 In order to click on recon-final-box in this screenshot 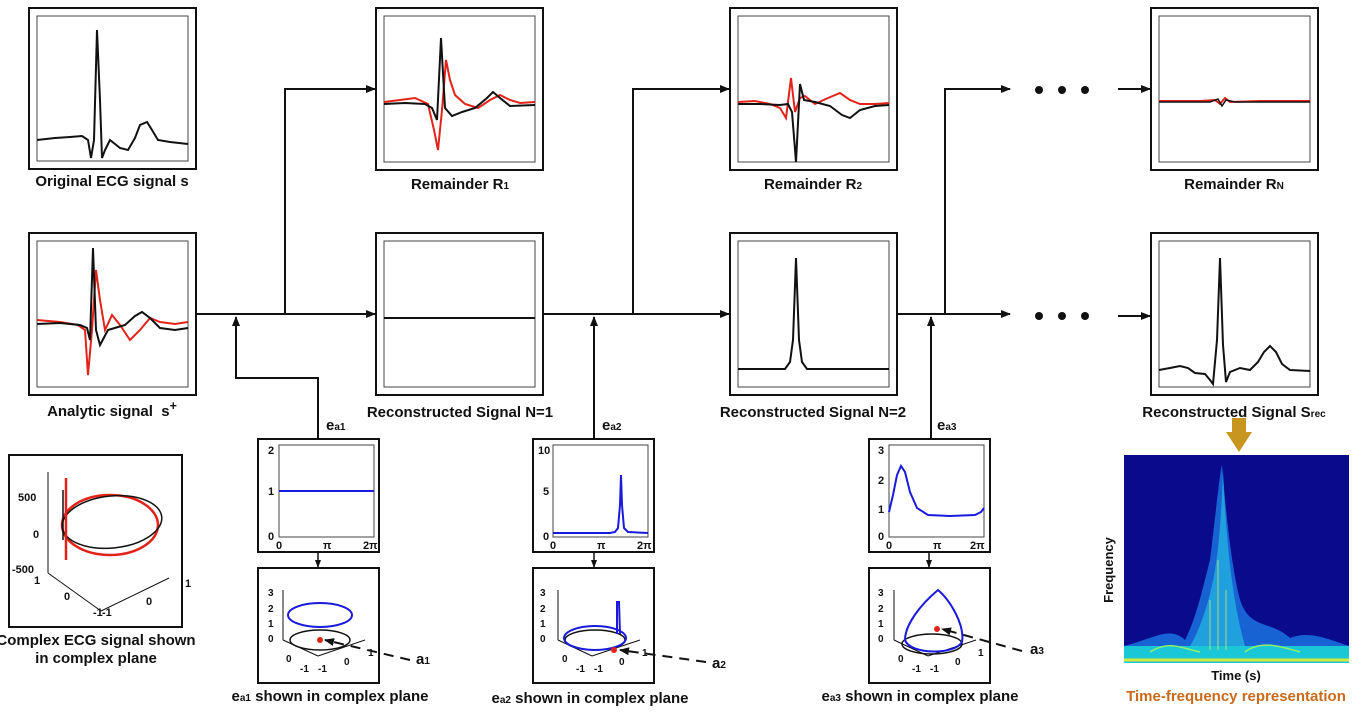, I will do `click(1234, 314)`.